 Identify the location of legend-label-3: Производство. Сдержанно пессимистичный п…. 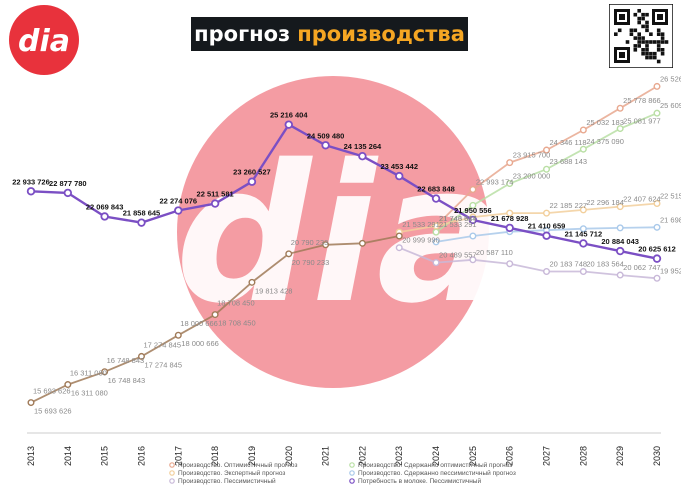
(437, 473).